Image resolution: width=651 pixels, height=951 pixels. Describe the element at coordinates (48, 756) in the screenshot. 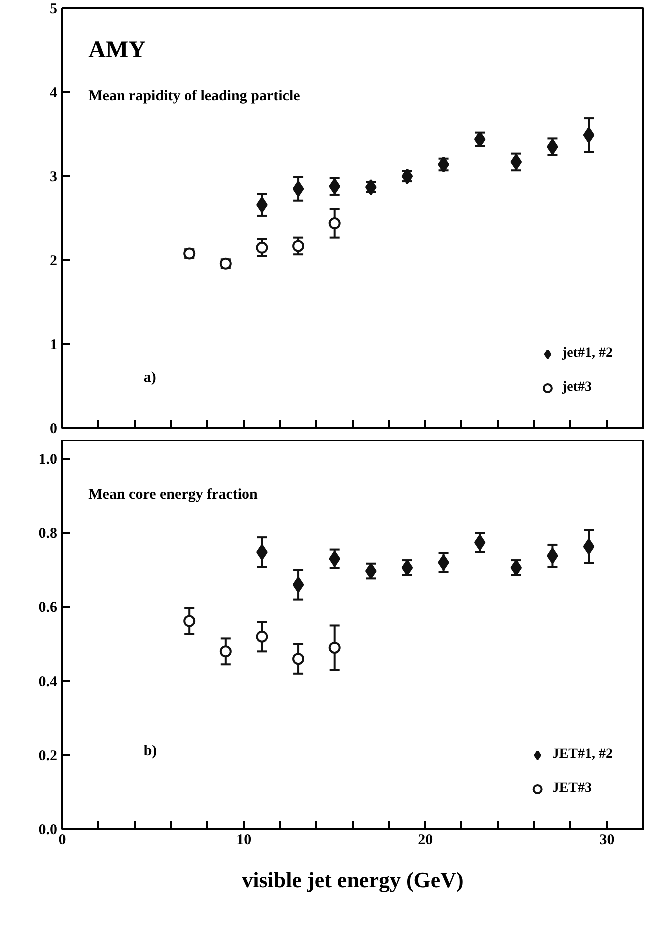

I see `y-tick-label: 0.2` at that location.